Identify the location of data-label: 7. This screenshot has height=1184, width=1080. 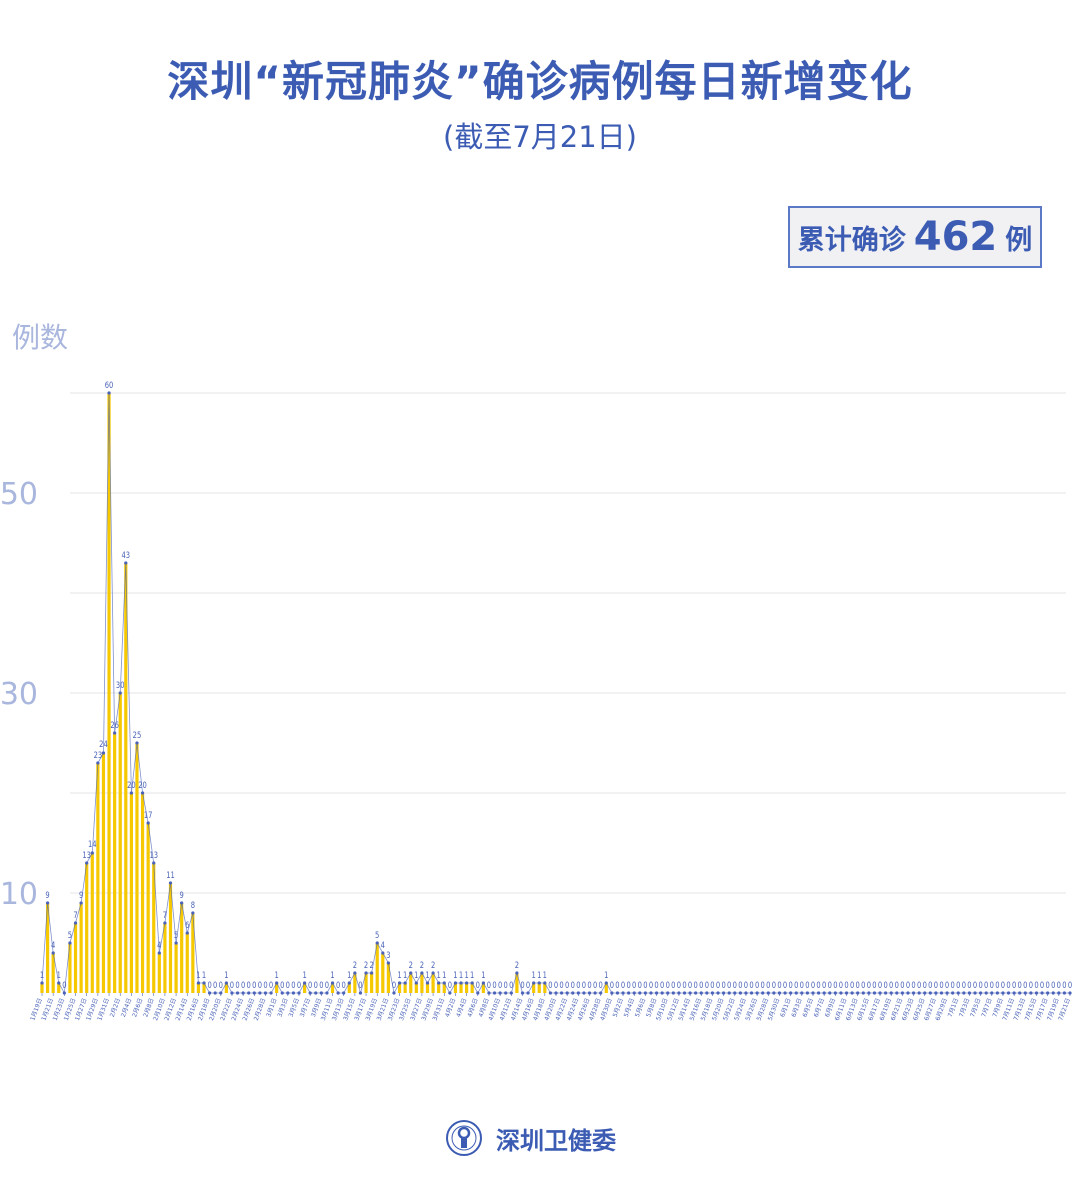
(165, 915).